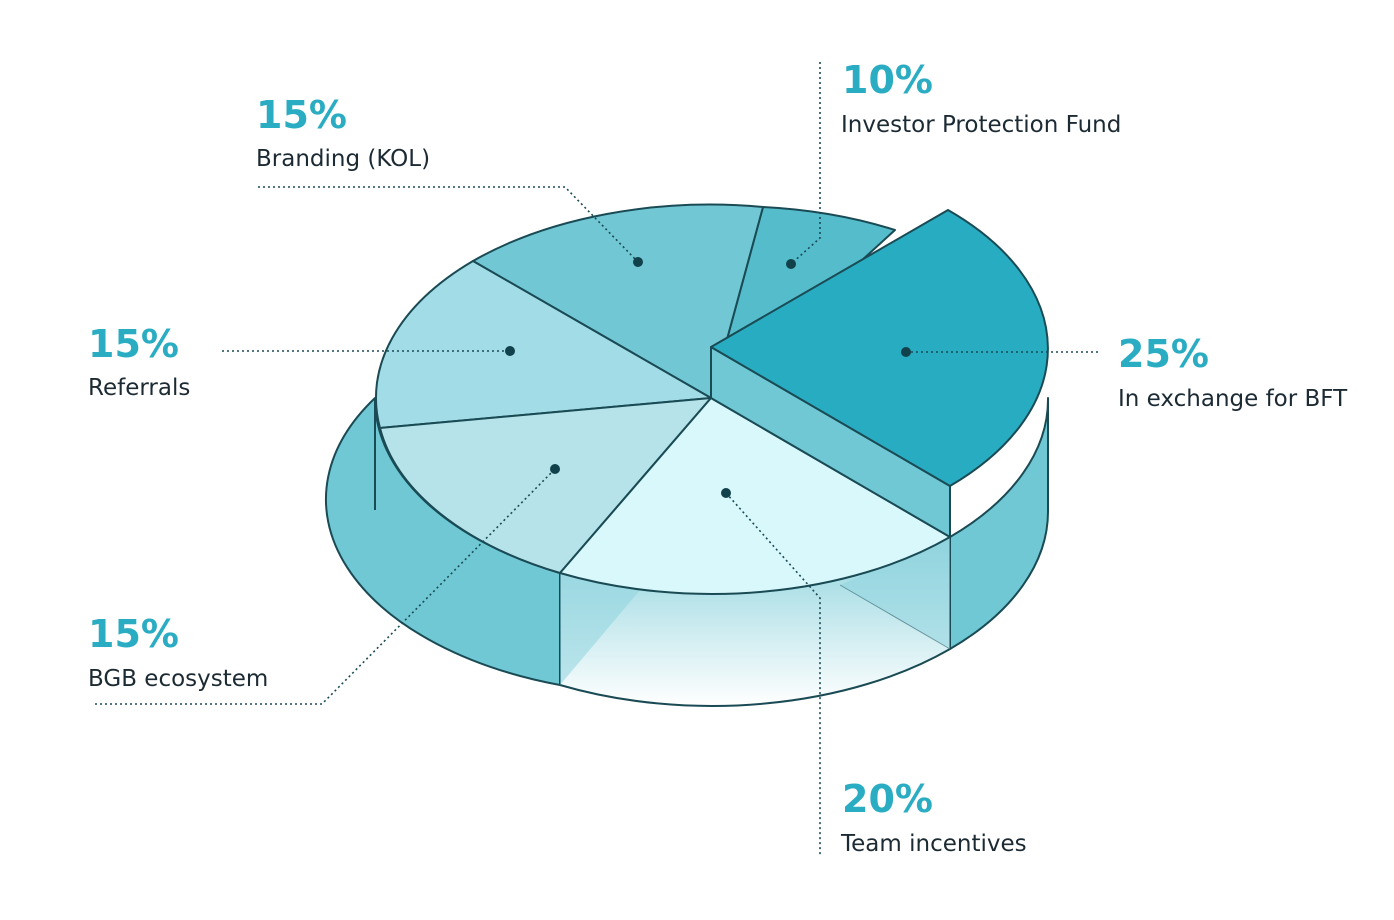  Describe the element at coordinates (545, 485) in the screenshot. I see `slice-bgb-ecosystem` at that location.